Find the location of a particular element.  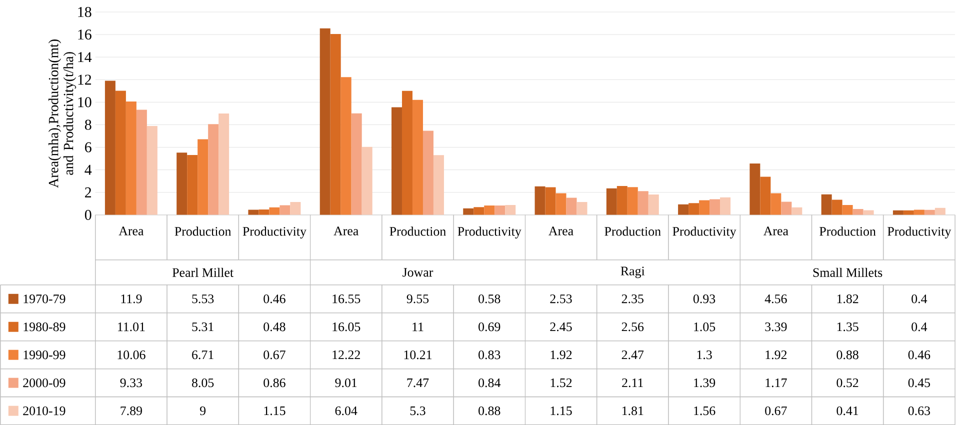

data-label: 9.33 is located at coordinates (131, 383).